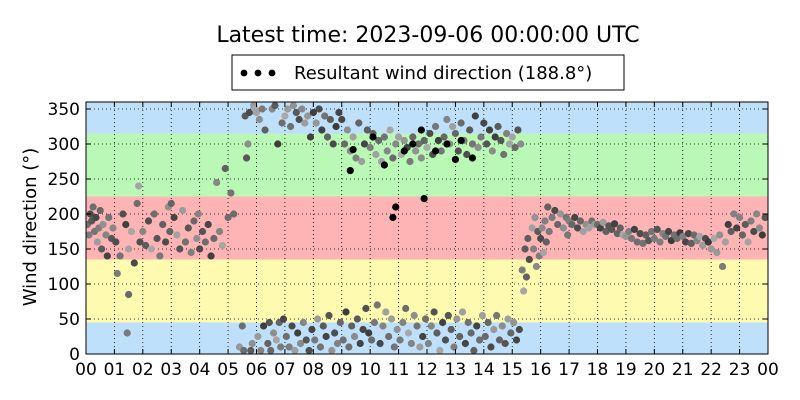 This screenshot has width=800, height=400. I want to click on legend-box, so click(428, 72).